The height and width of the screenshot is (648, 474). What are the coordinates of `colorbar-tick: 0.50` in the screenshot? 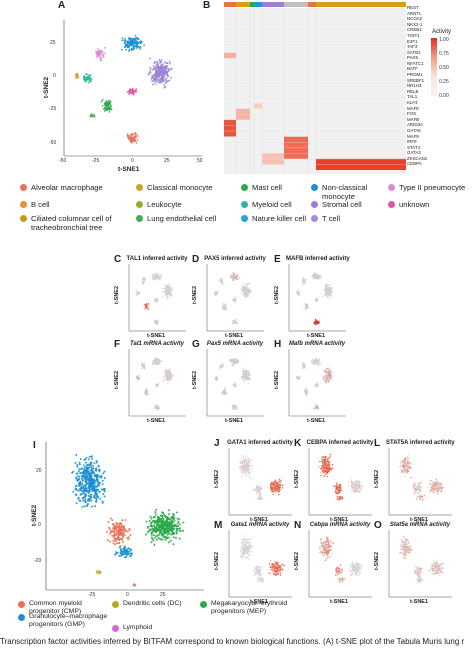 It's located at (444, 68).